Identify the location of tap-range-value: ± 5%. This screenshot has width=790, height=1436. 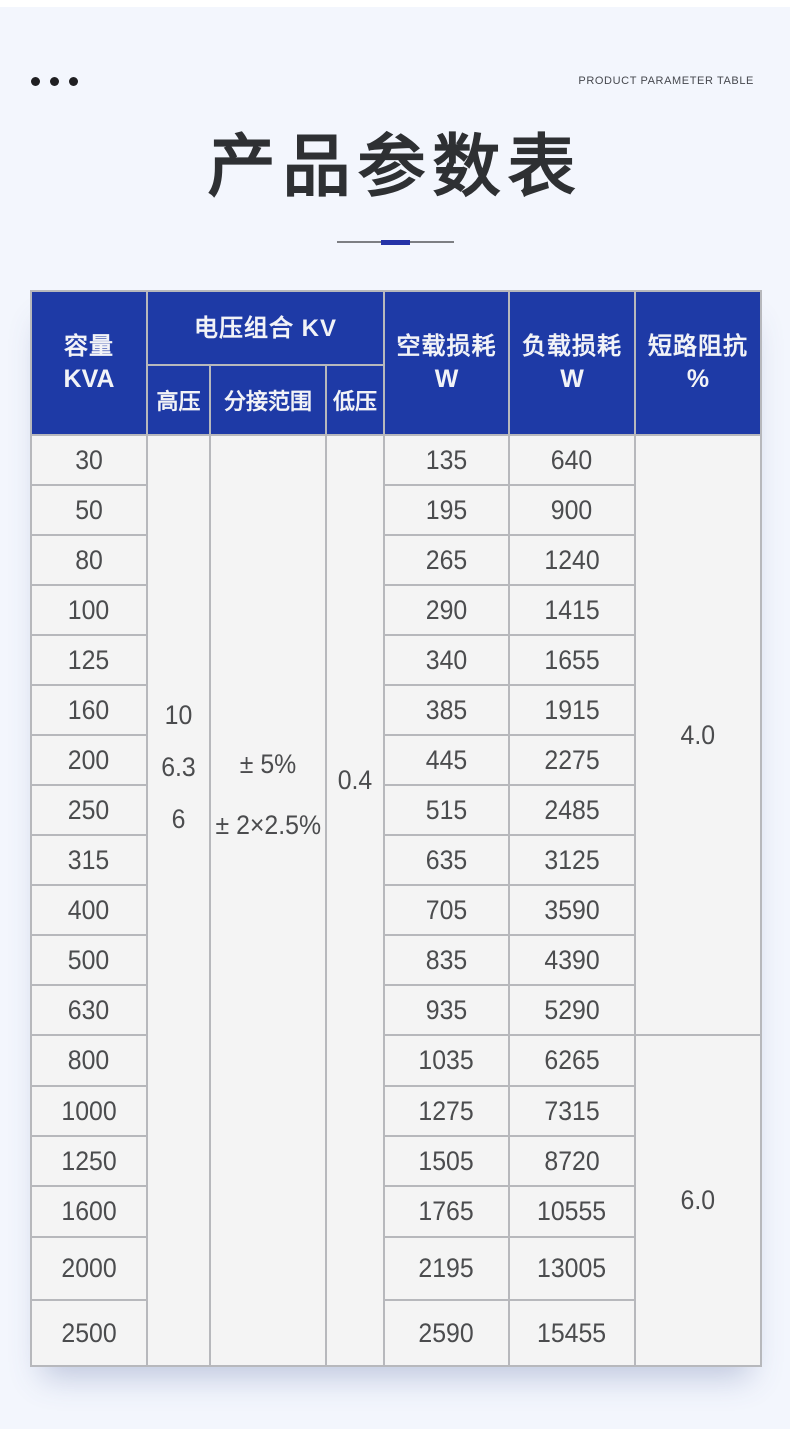
(268, 764).